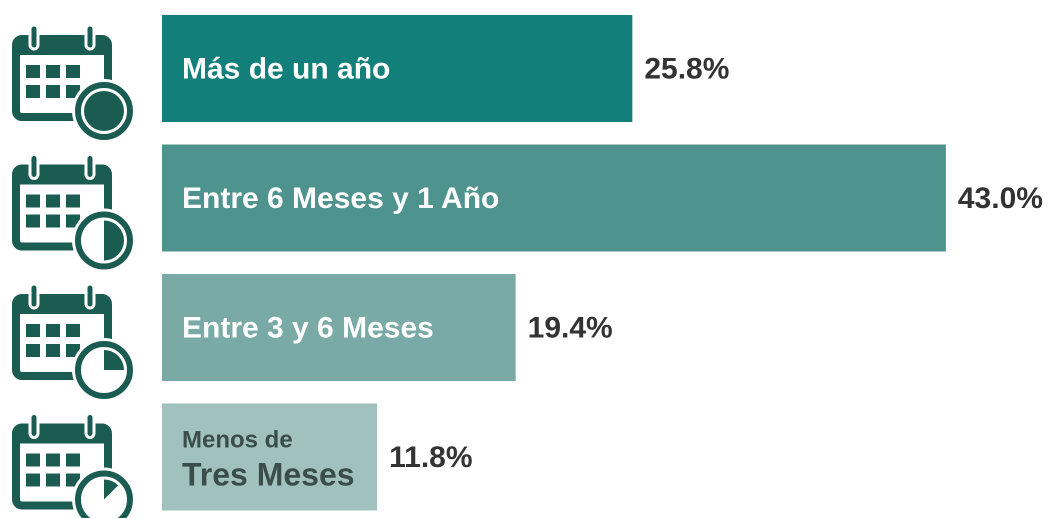 Image resolution: width=1054 pixels, height=518 pixels. What do you see at coordinates (268, 474) in the screenshot?
I see `bar-label: Tres Meses` at bounding box center [268, 474].